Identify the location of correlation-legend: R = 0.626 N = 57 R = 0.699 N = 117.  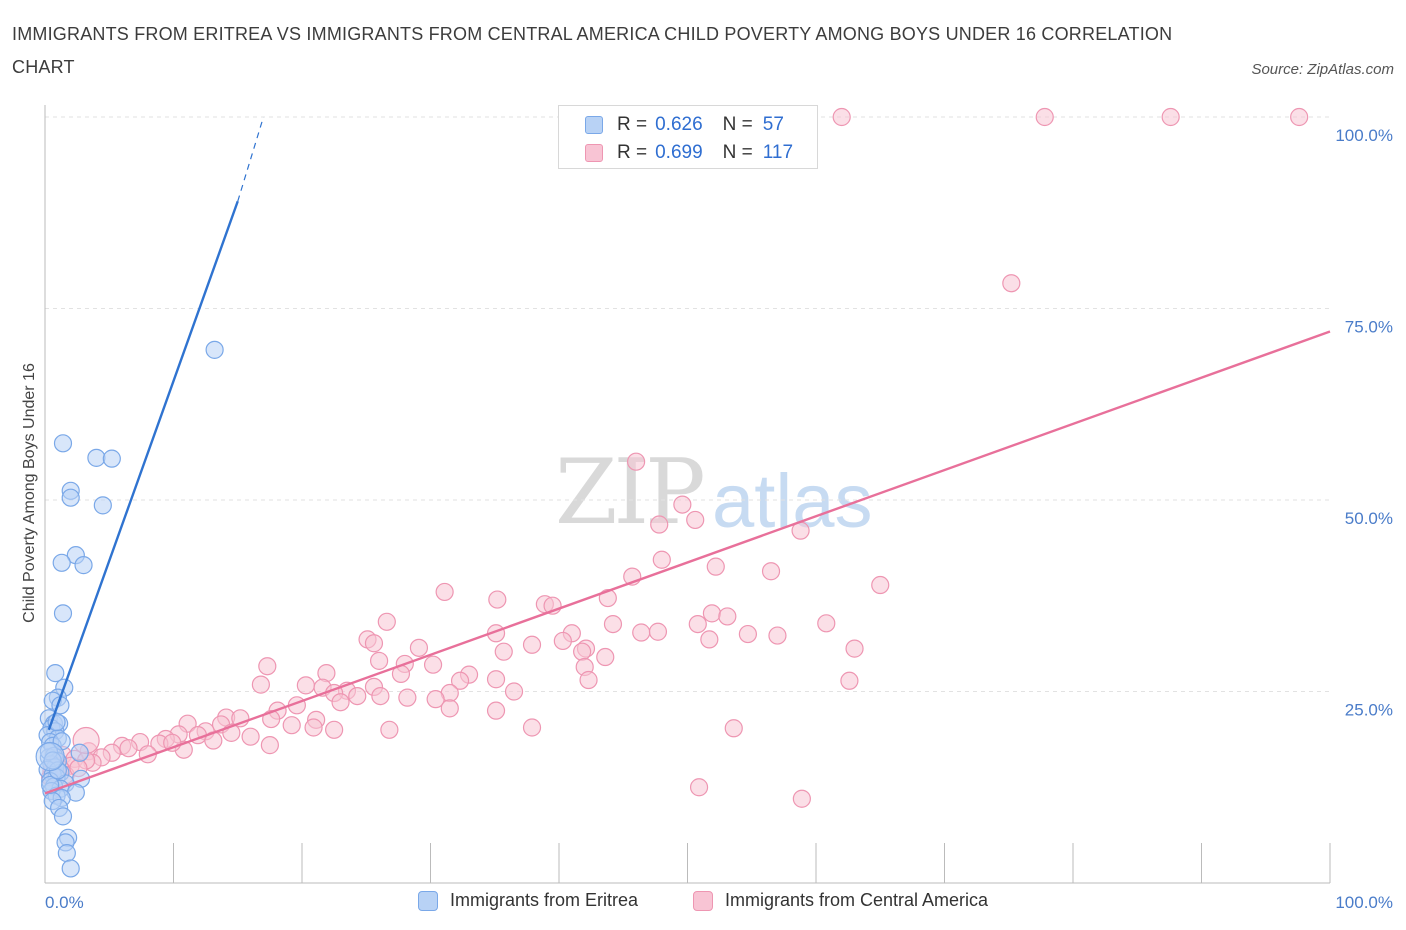
(688, 137).